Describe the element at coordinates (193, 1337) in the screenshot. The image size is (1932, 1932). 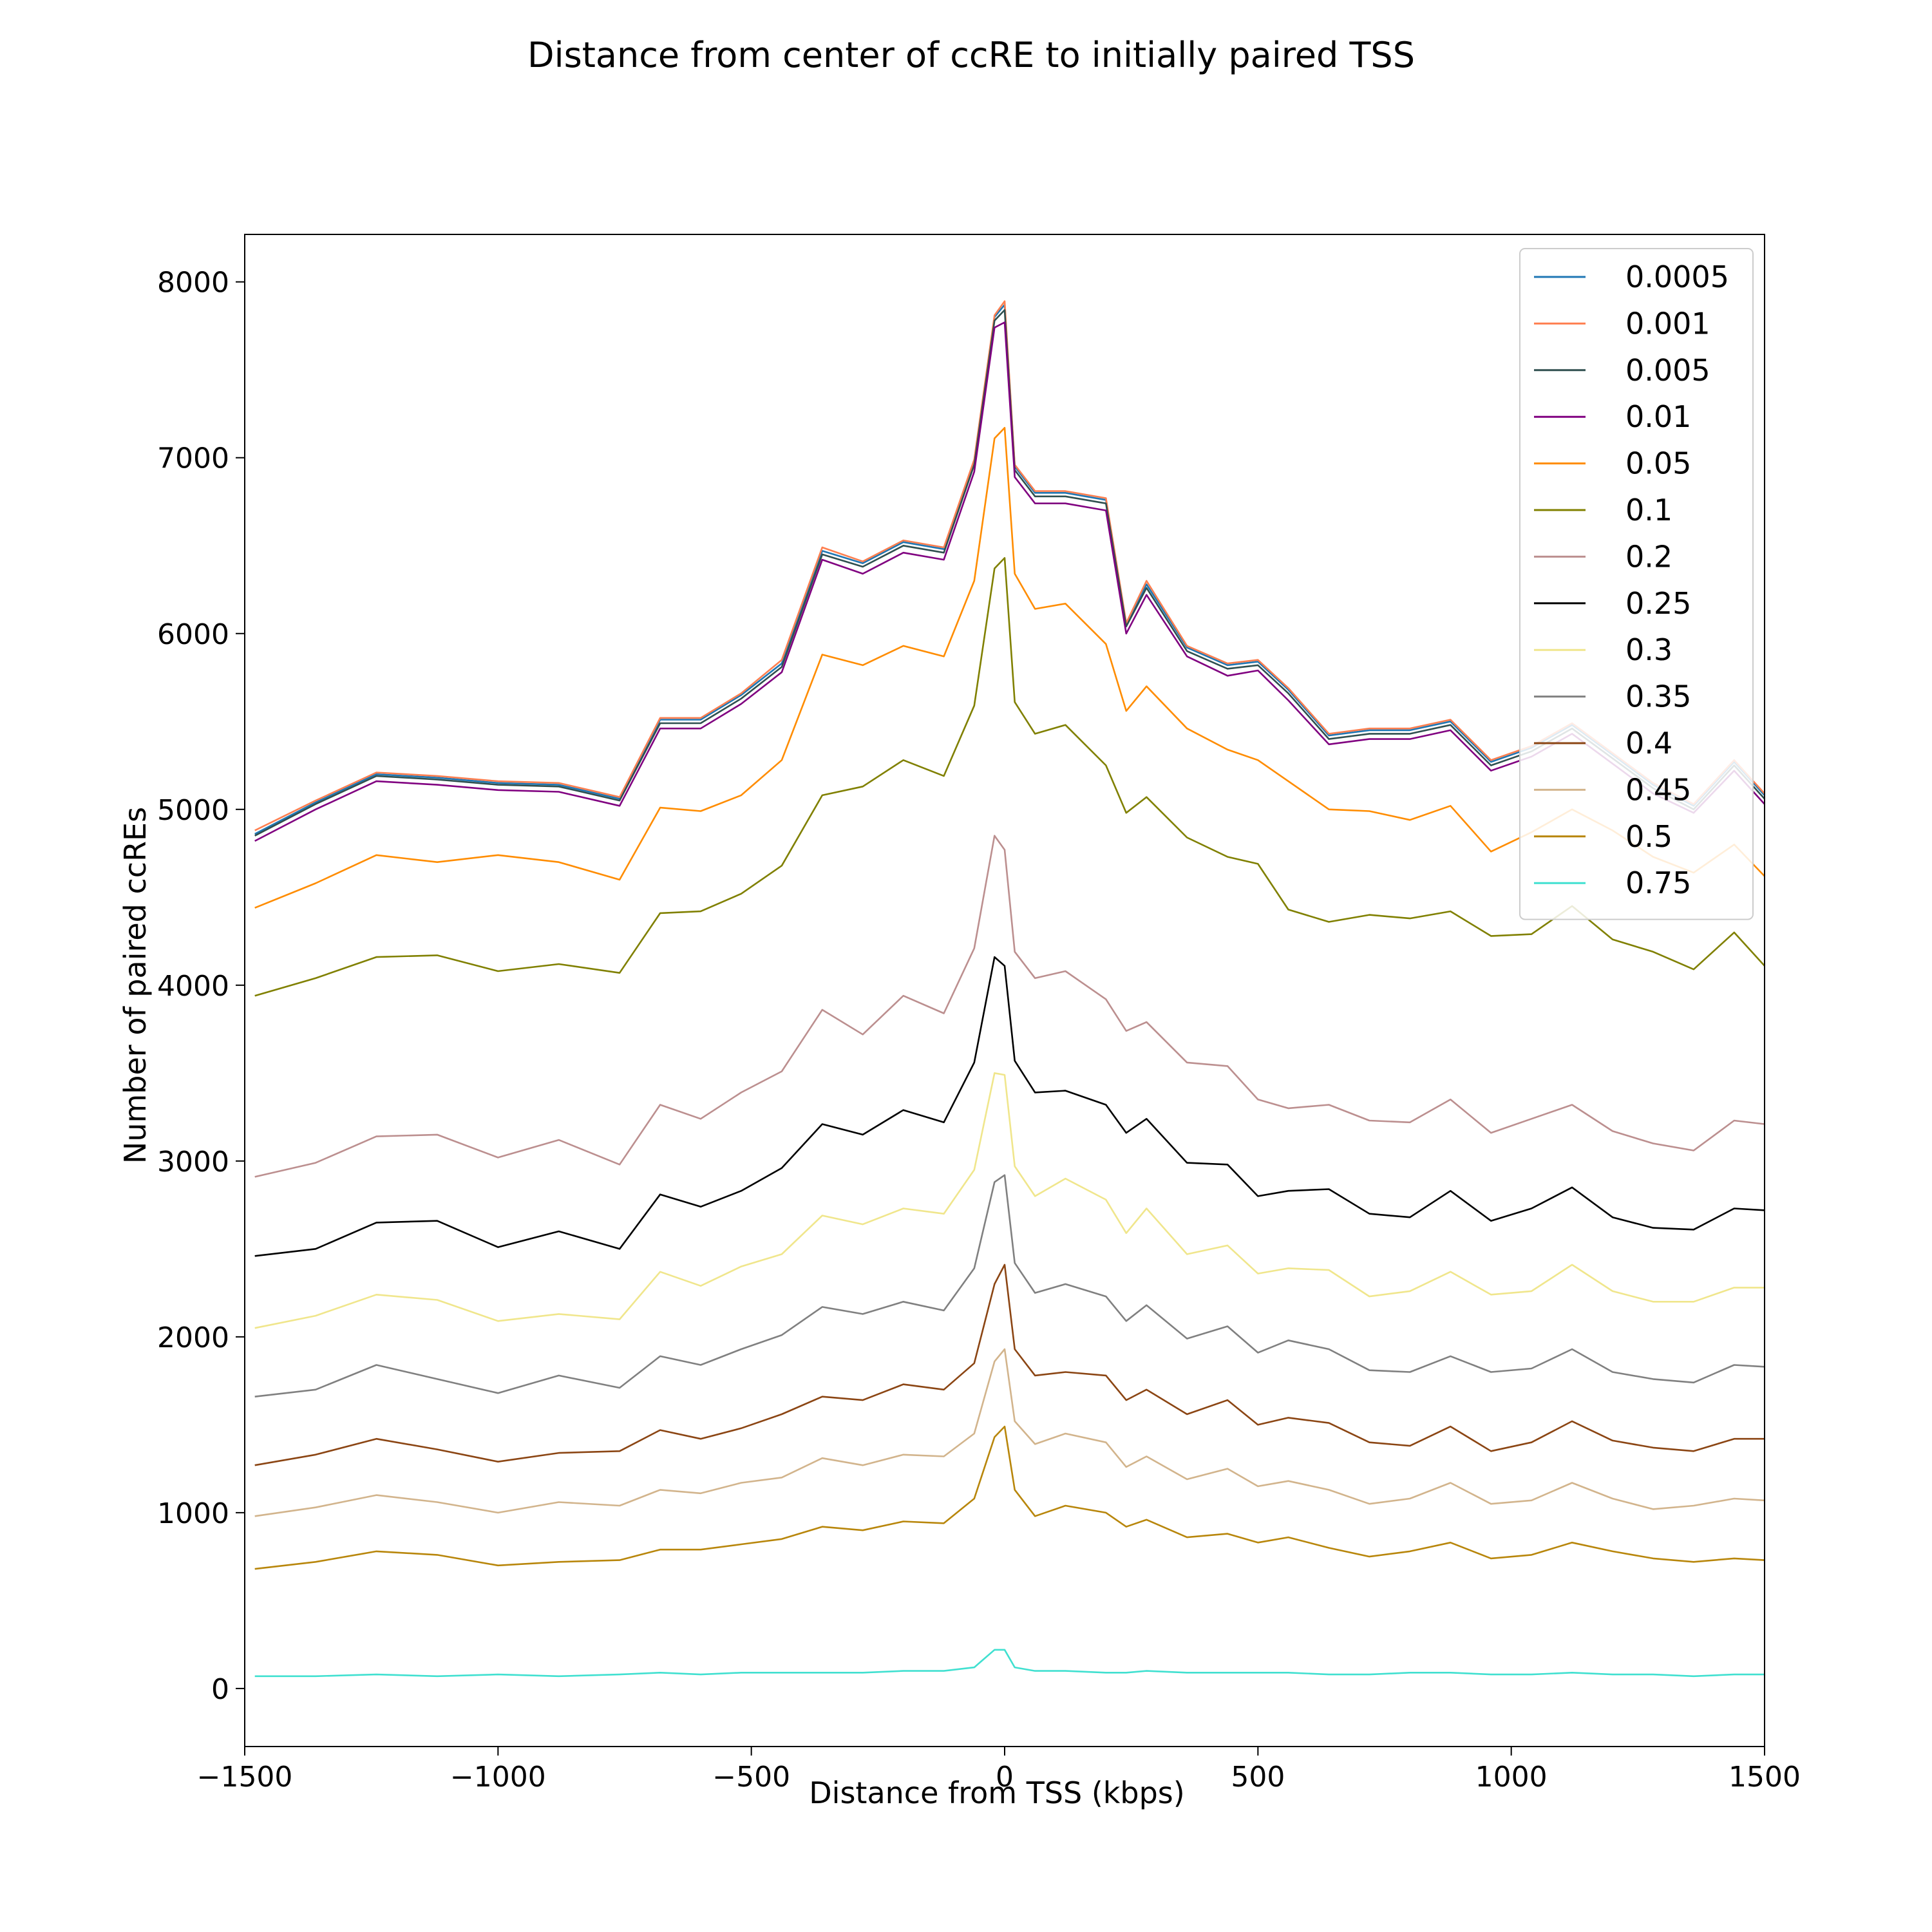
I see `y-tick-label: 2000` at that location.